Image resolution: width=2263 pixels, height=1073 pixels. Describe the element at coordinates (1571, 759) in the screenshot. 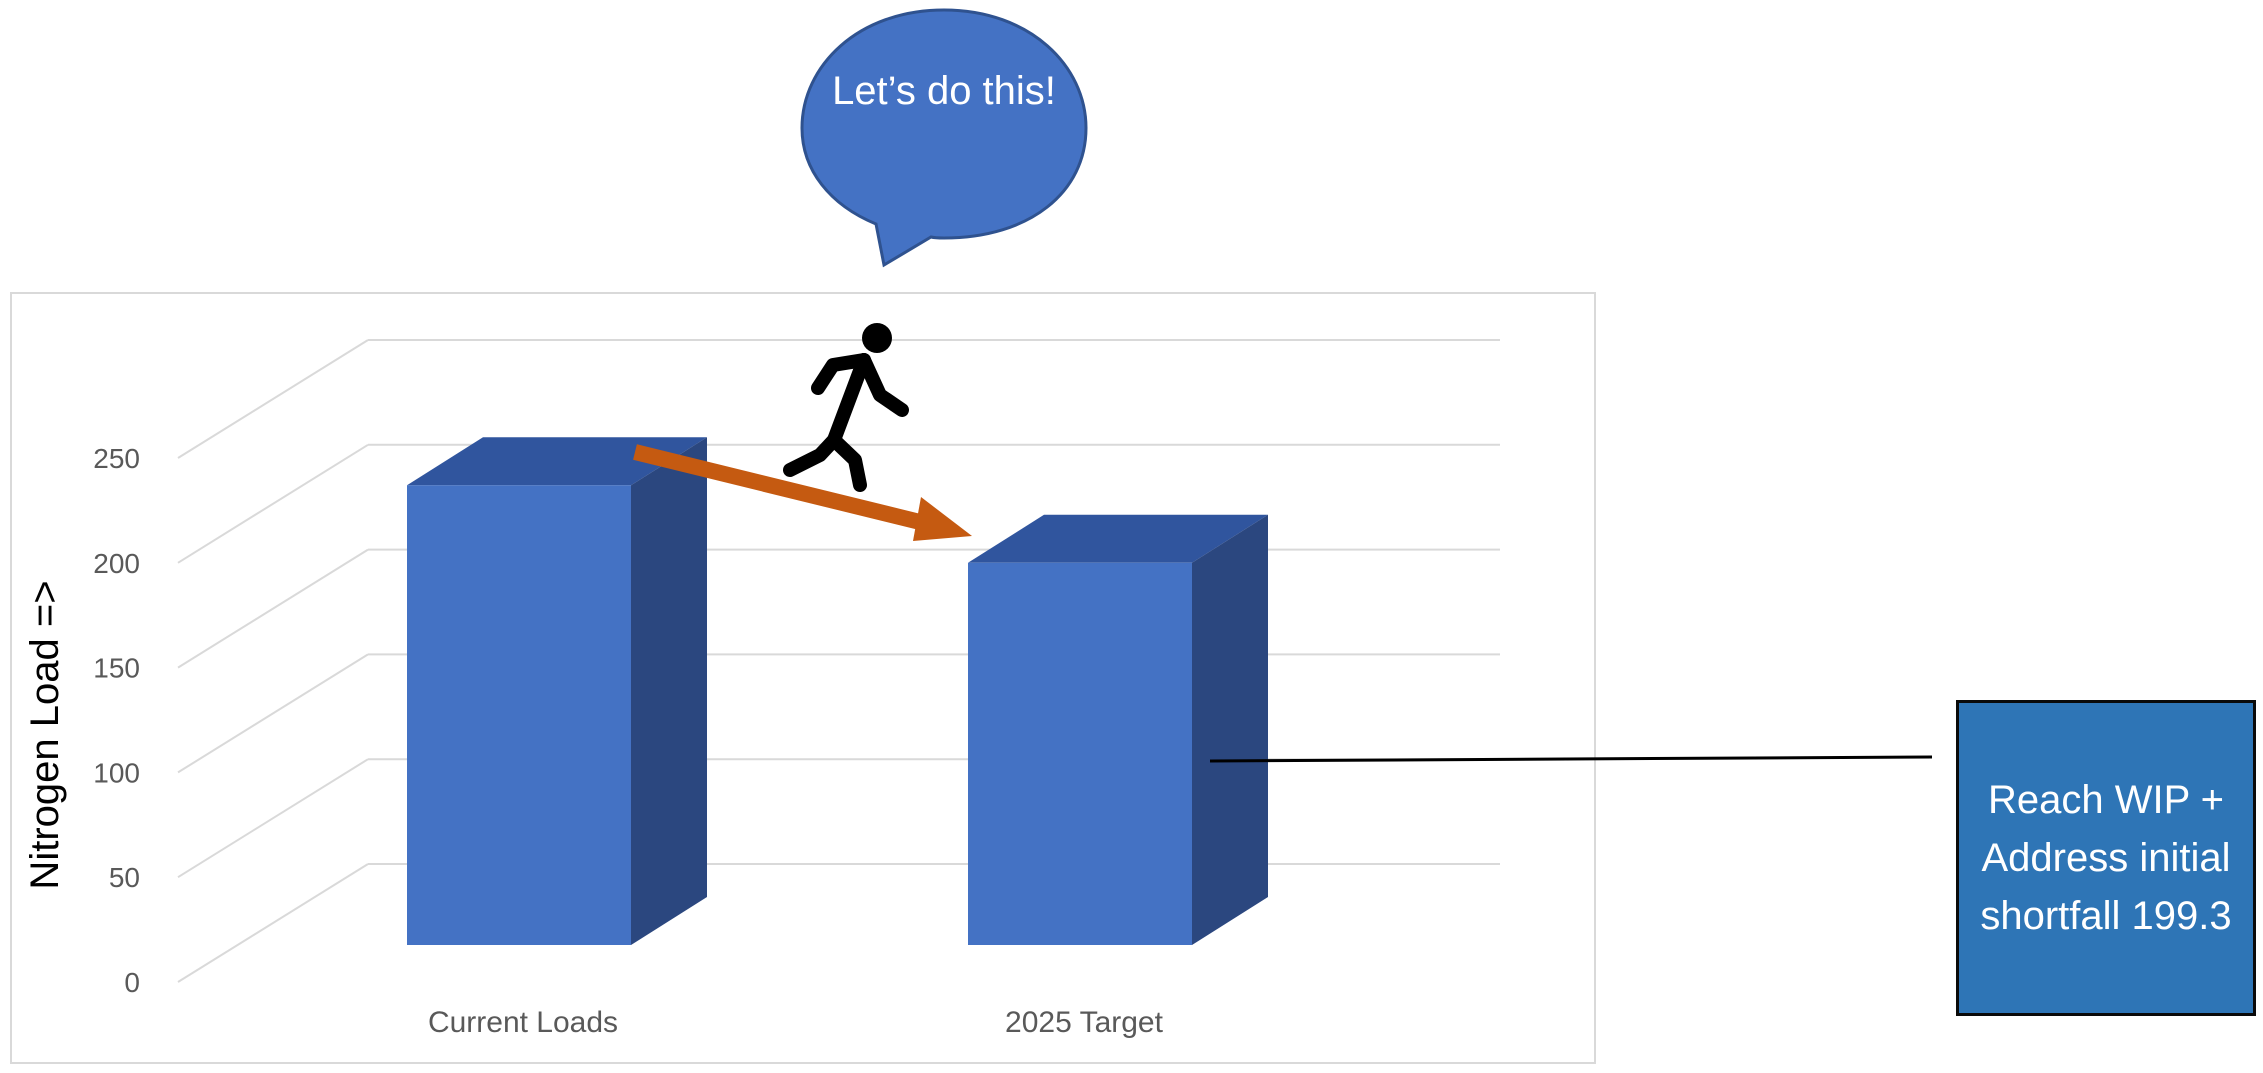

I see `callout-connector` at that location.